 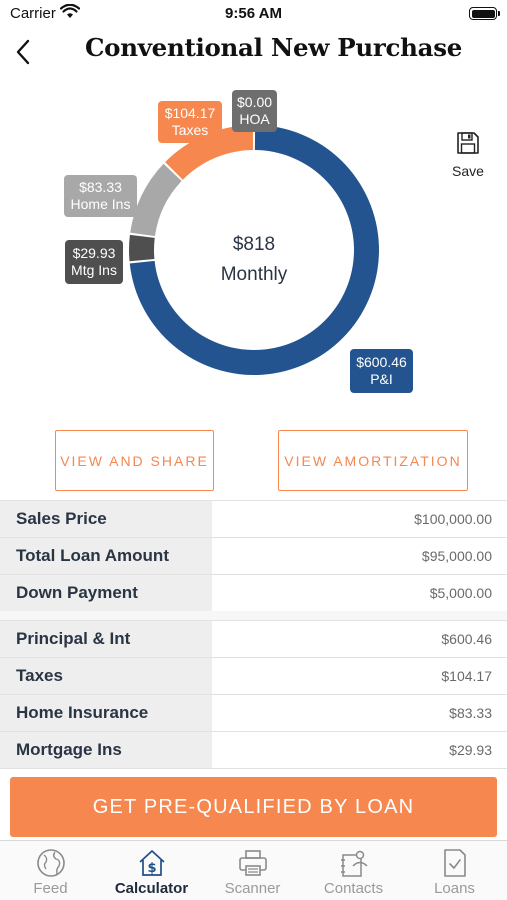 What do you see at coordinates (106, 639) in the screenshot?
I see `row-label: Principal & Int` at bounding box center [106, 639].